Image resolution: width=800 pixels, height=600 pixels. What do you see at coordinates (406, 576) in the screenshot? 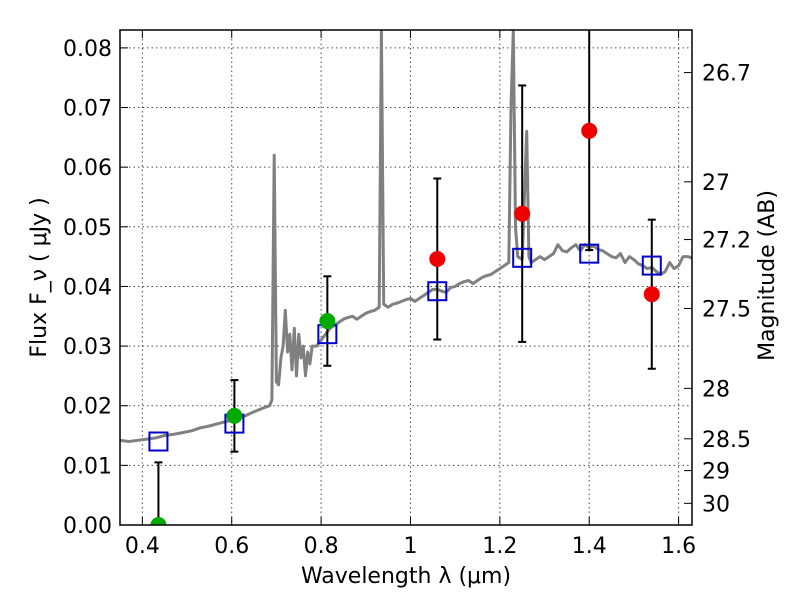
I see `x-axis-label: Wavelength λ (μm)` at bounding box center [406, 576].